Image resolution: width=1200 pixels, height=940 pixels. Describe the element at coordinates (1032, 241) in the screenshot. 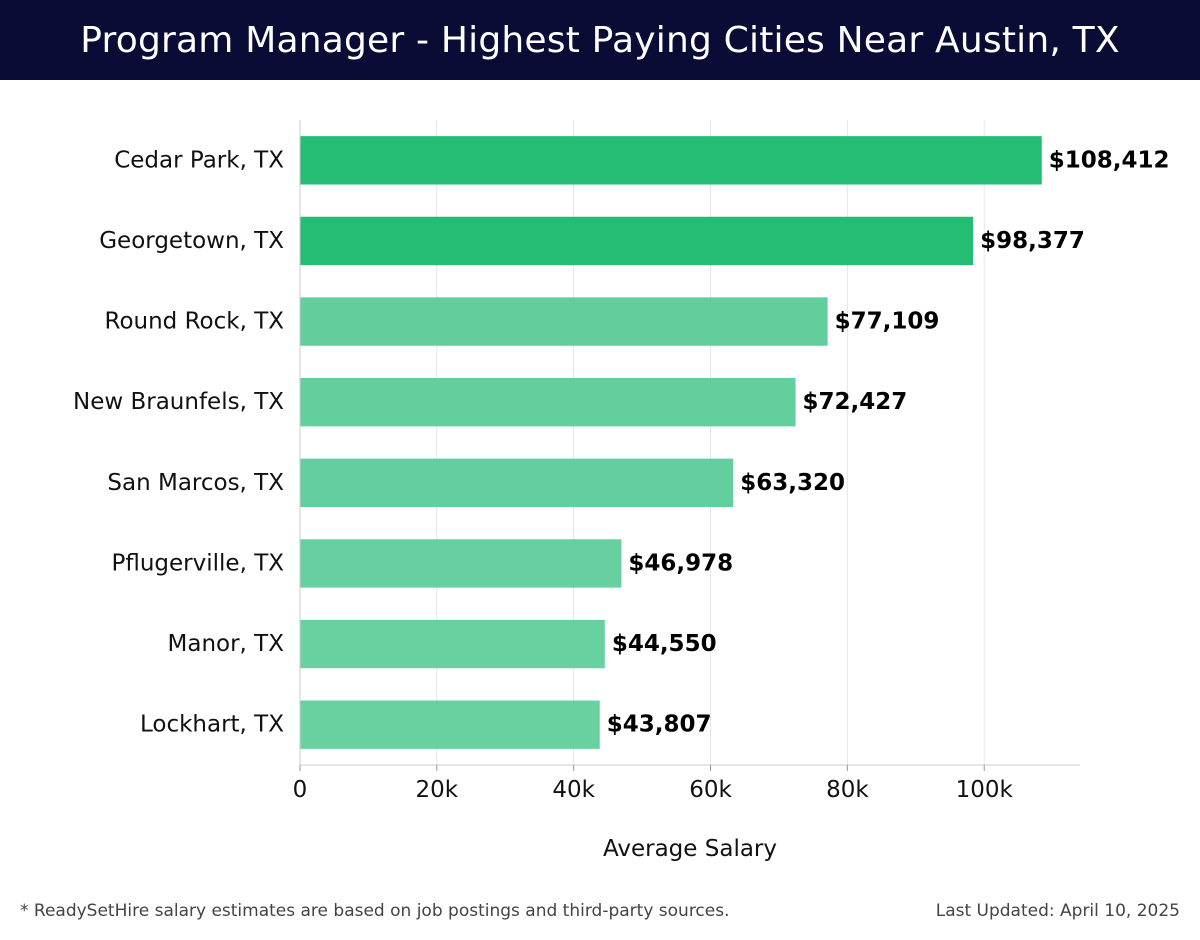

I see `value-label: $98,377` at that location.